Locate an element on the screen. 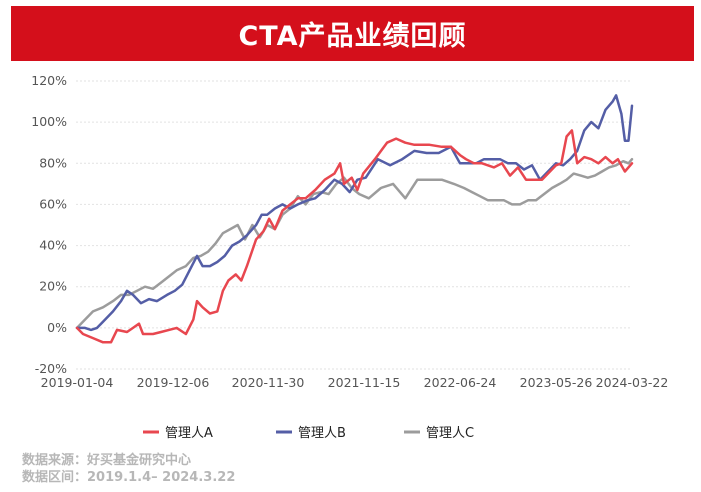 This screenshot has height=492, width=701. data-period: 数据区间：2019.1.4– 2024.3.22 is located at coordinates (129, 477).